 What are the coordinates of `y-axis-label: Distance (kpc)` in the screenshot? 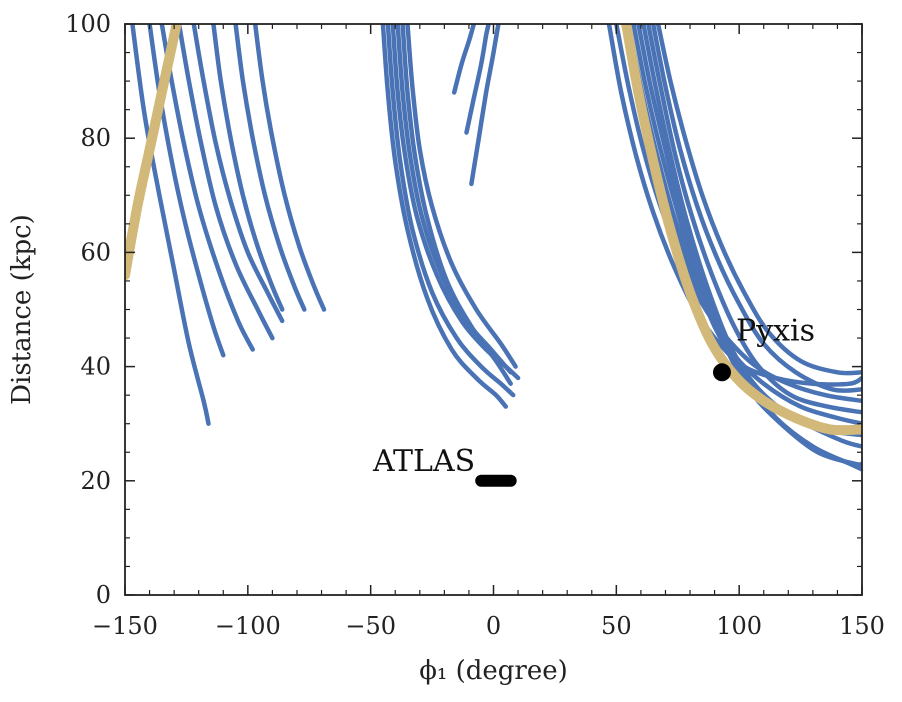 It's located at (22, 309).